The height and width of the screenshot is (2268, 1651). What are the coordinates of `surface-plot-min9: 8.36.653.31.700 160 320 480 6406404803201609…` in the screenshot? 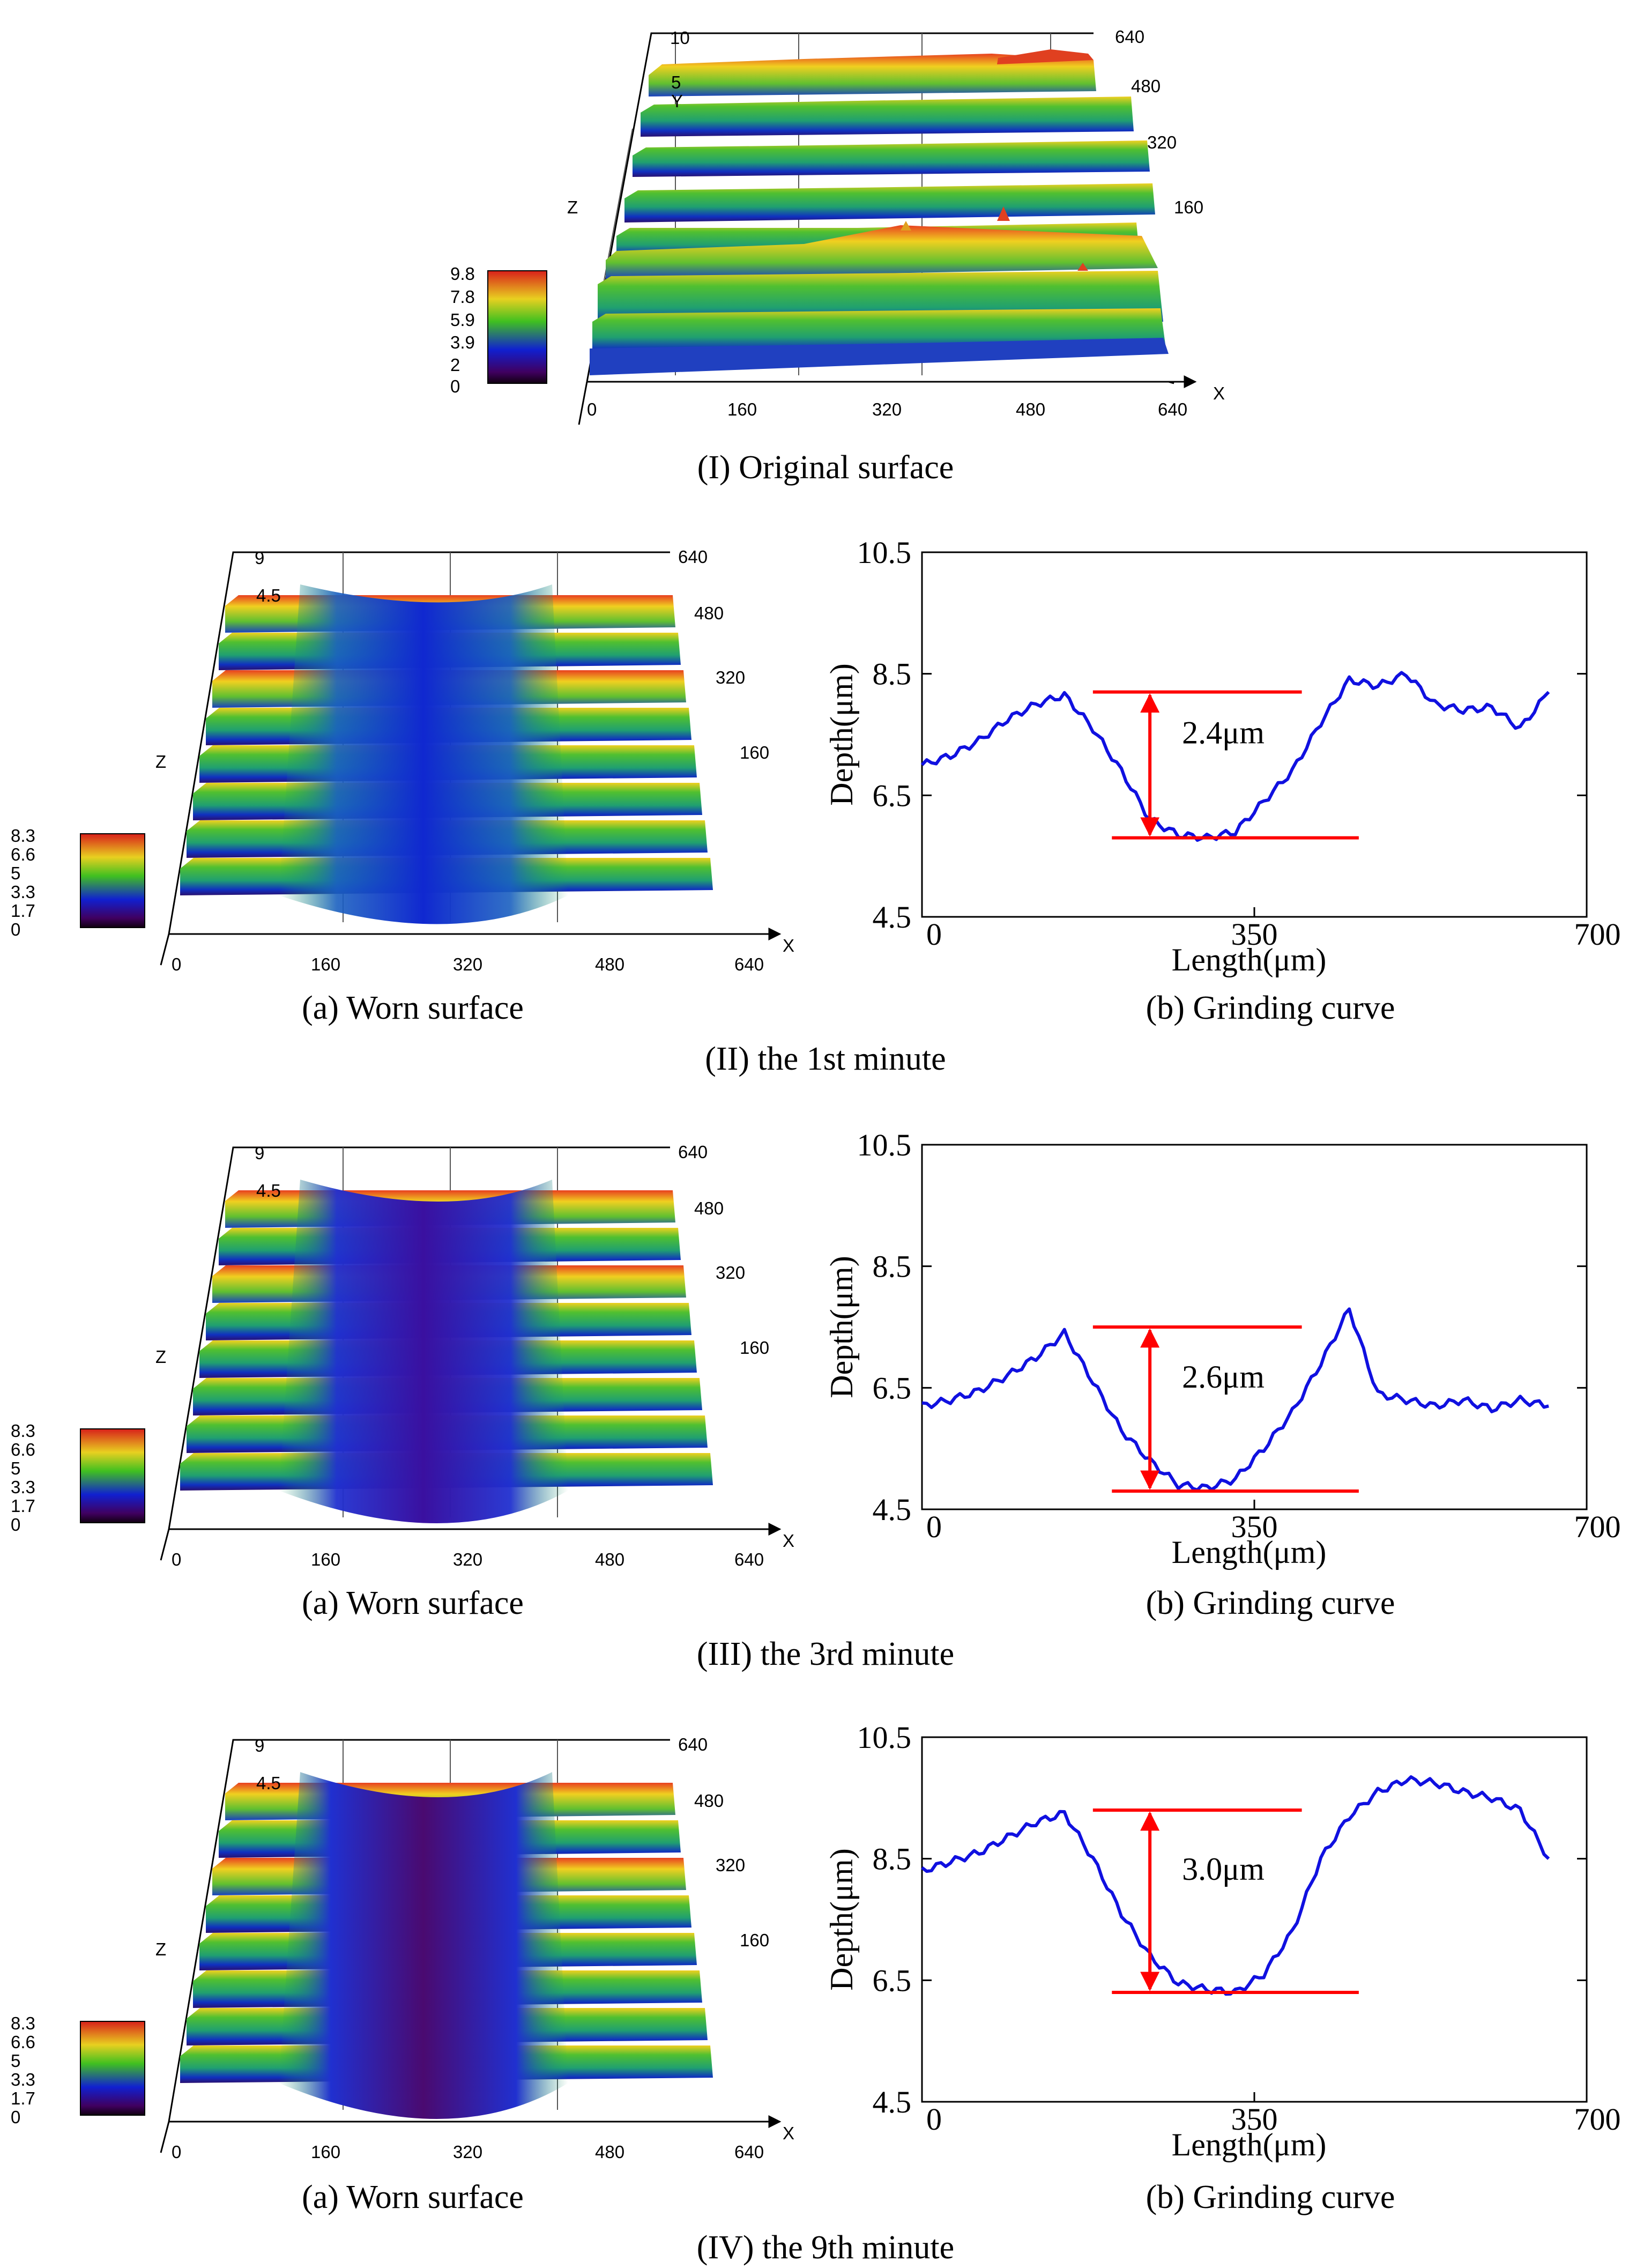 It's located at (403, 1949).